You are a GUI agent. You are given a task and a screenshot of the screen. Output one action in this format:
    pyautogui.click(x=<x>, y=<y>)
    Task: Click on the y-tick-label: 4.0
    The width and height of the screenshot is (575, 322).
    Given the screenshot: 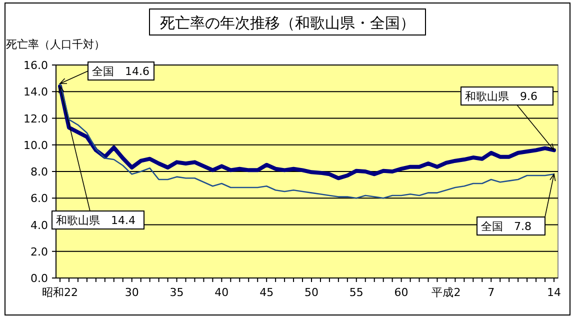 What is the action you would take?
    pyautogui.click(x=39, y=225)
    